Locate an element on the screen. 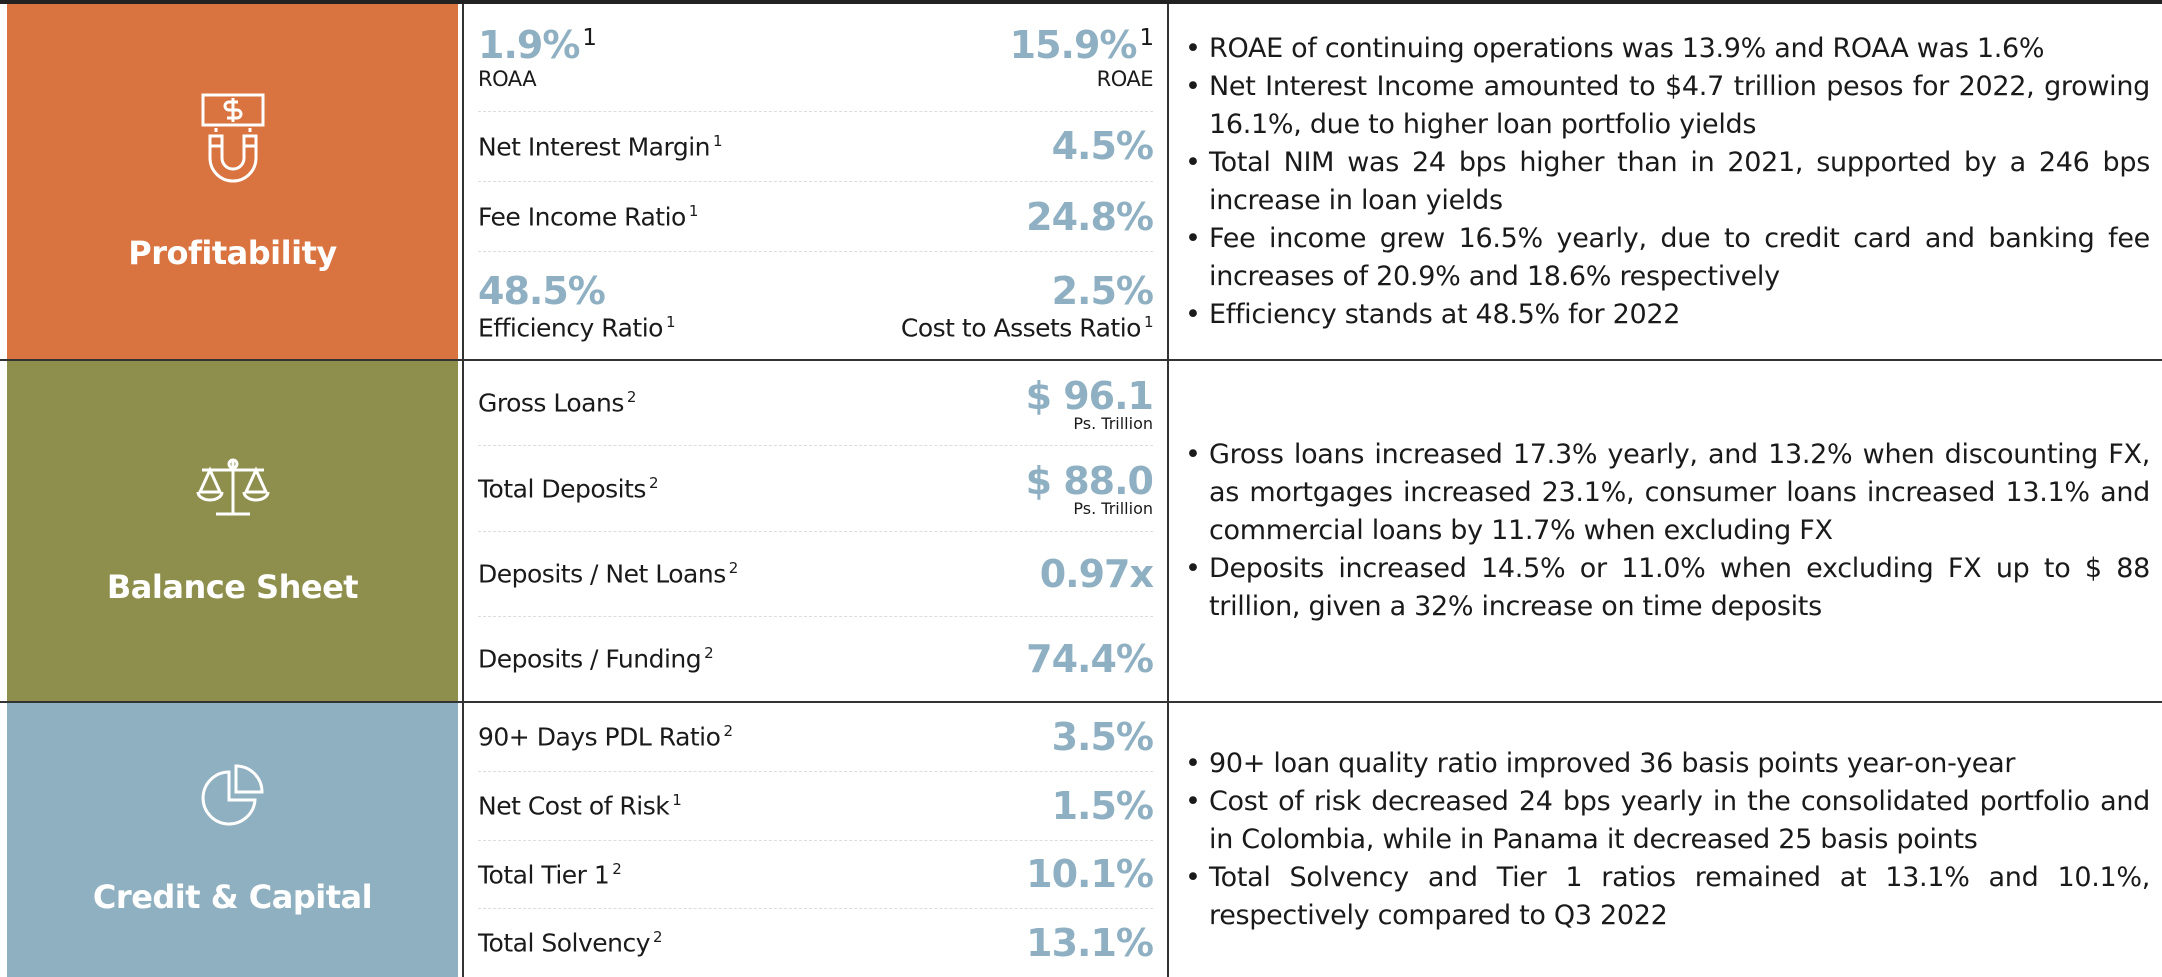 Image resolution: width=2162 pixels, height=977 pixels. value-box: 4.5% is located at coordinates (1102, 146).